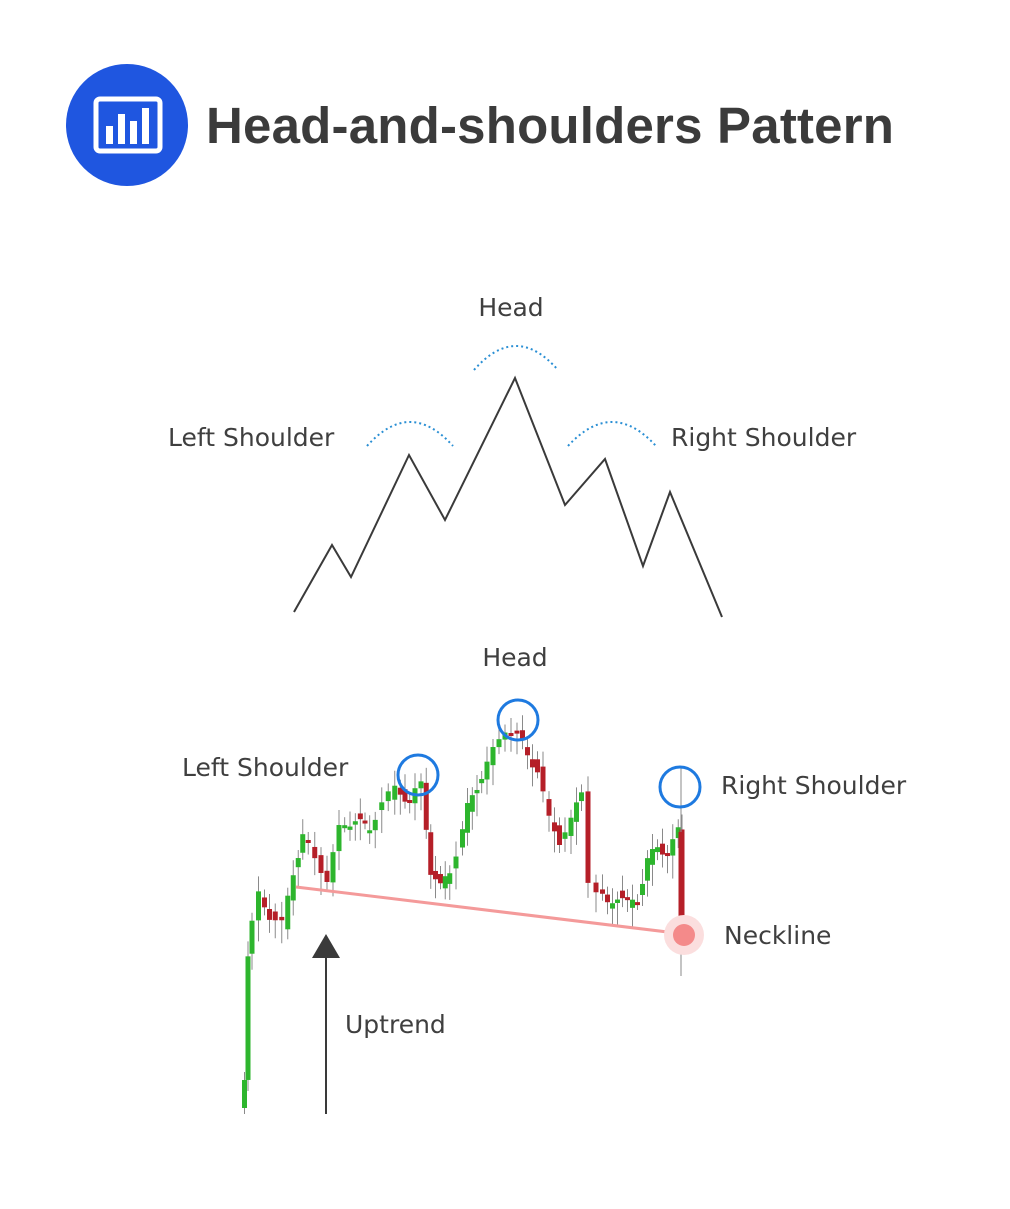 The height and width of the screenshot is (1209, 1010). I want to click on chart-head-label: Head, so click(514, 657).